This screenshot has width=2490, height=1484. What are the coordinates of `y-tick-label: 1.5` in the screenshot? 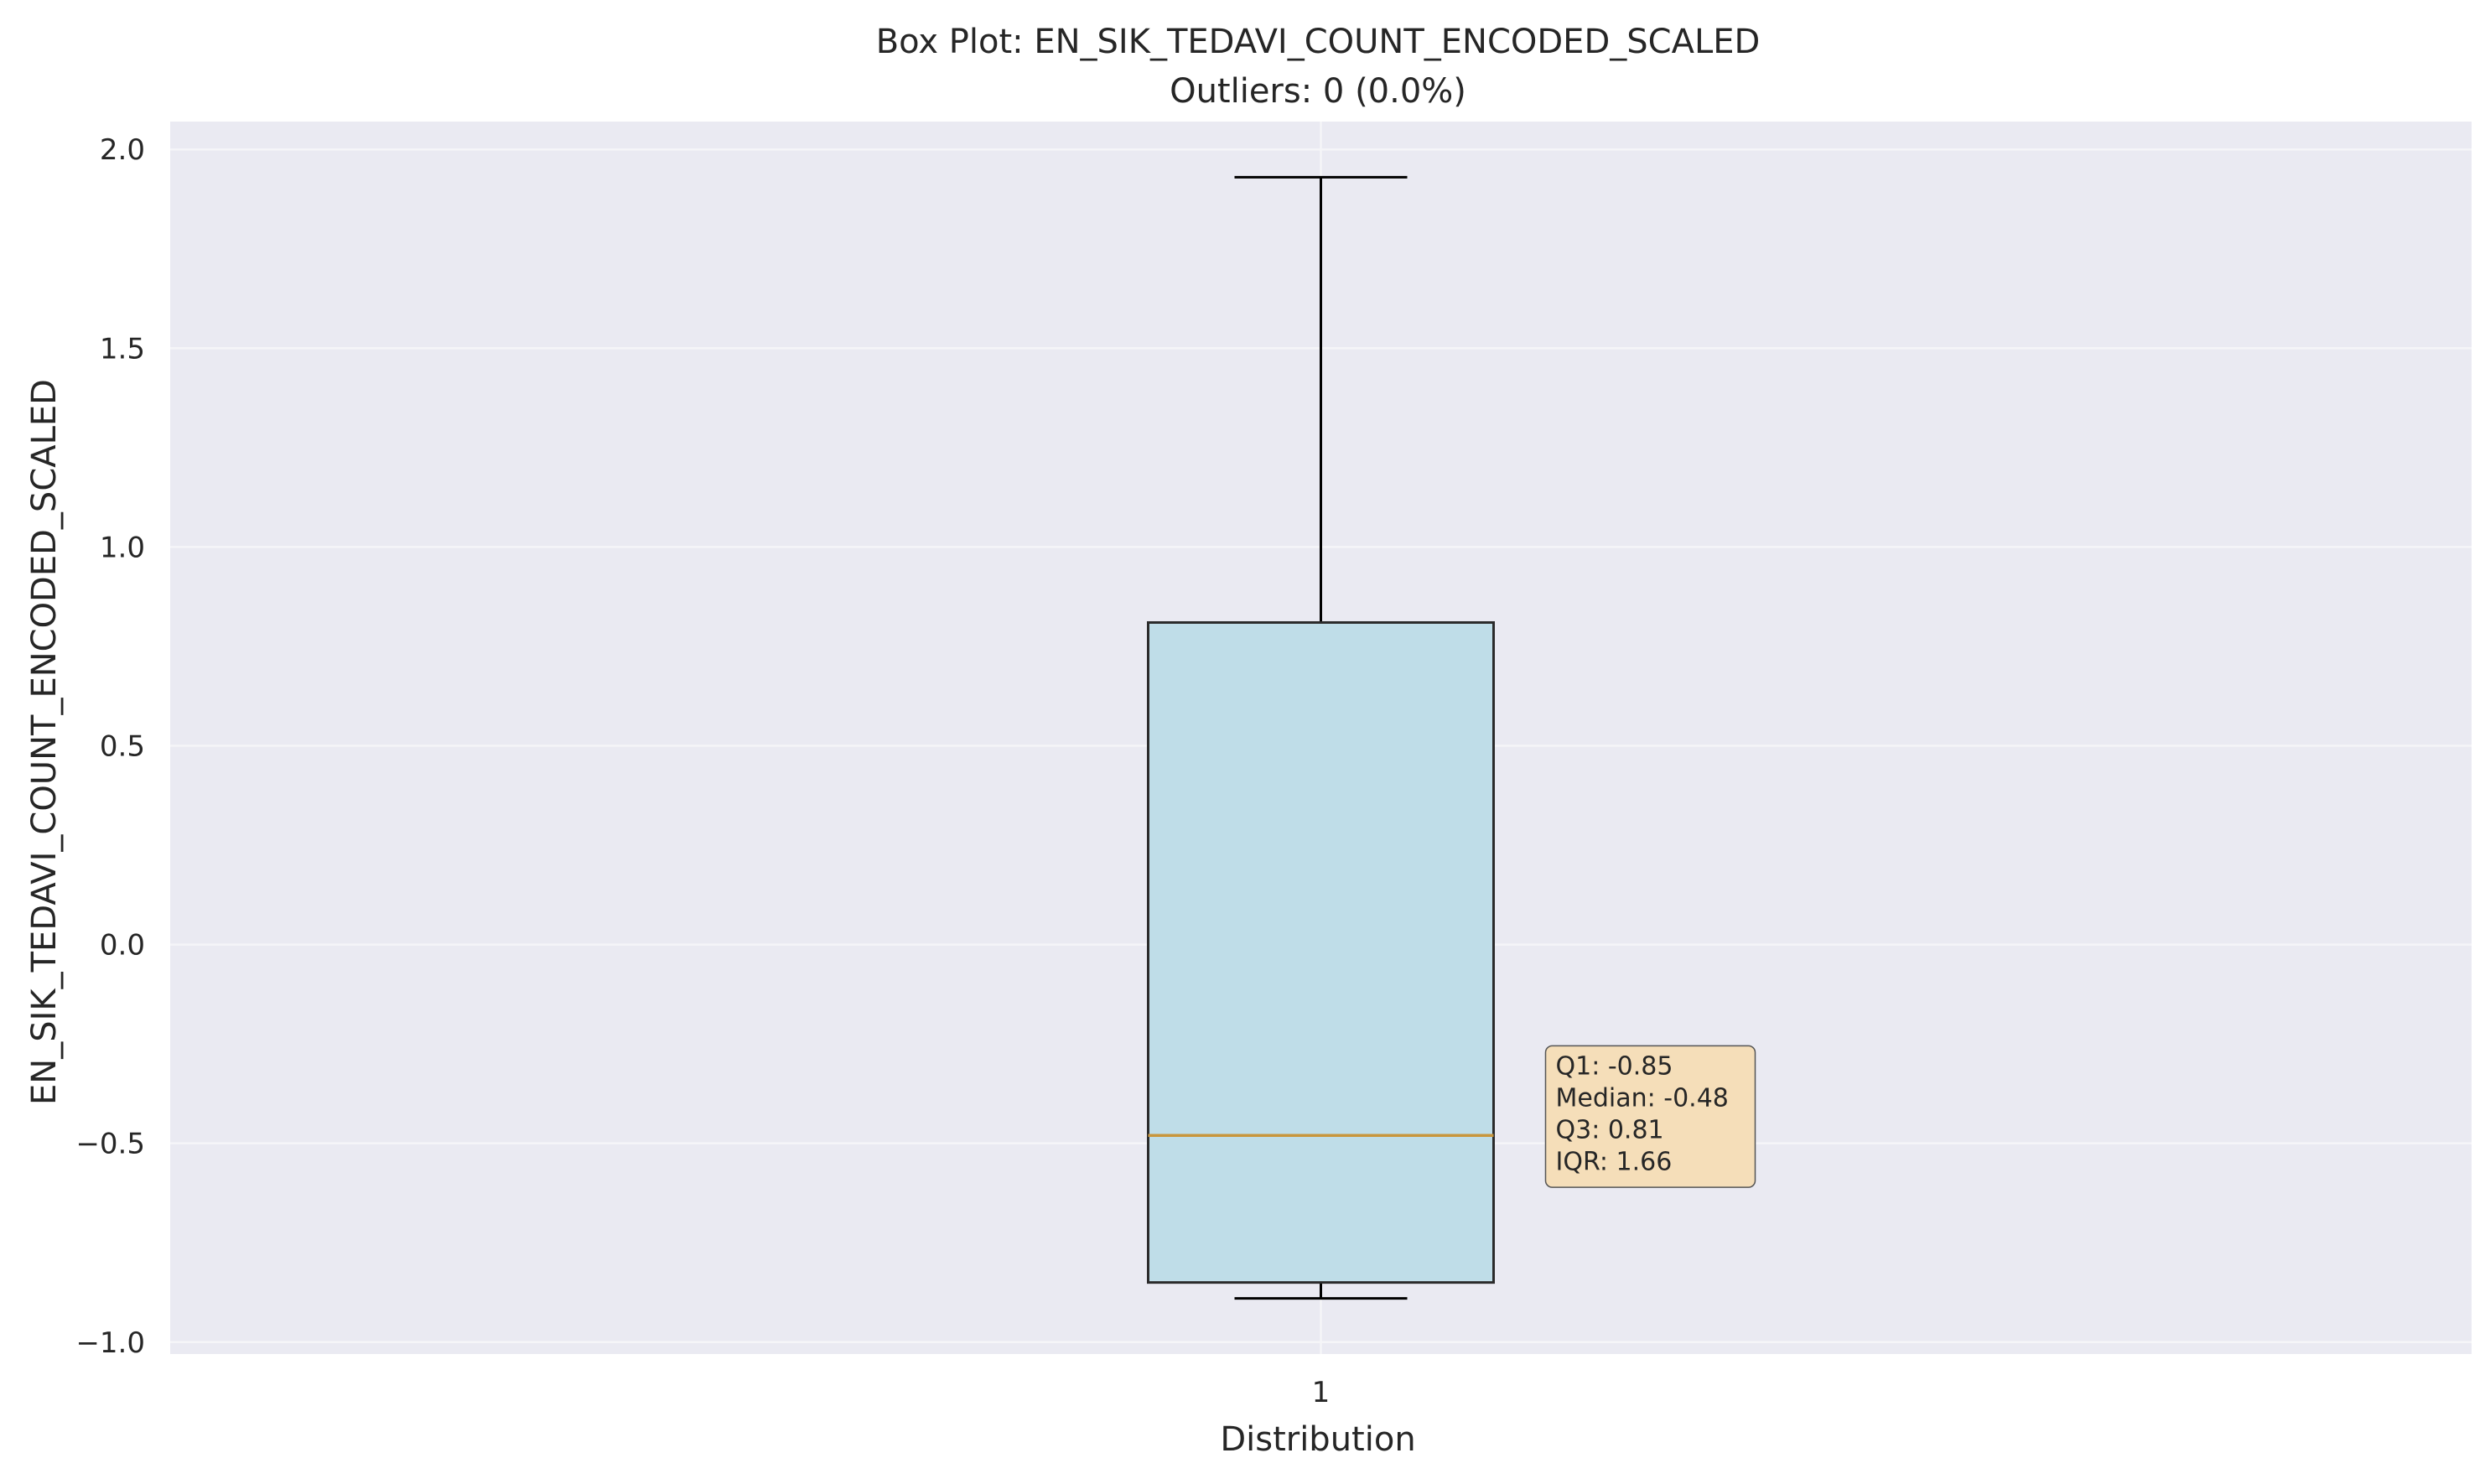 It's located at (122, 349).